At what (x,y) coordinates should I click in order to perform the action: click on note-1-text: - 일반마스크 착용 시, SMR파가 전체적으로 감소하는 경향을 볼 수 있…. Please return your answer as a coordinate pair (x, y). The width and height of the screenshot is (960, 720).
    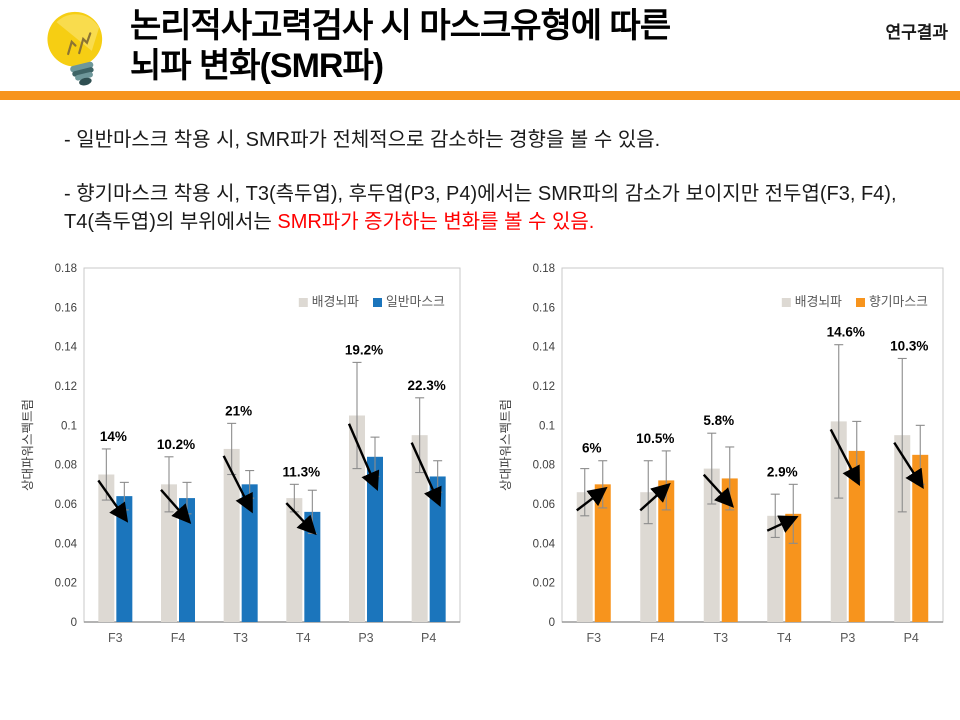
    Looking at the image, I should click on (362, 140).